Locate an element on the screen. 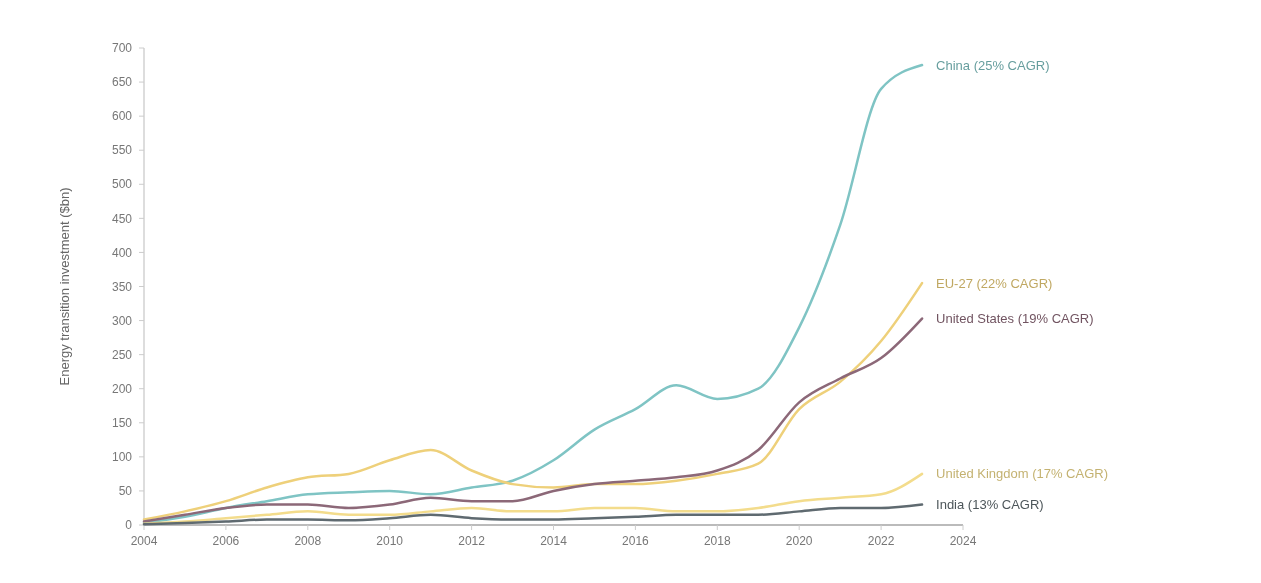 This screenshot has width=1261, height=583. x-tick-label: 2012 is located at coordinates (472, 541).